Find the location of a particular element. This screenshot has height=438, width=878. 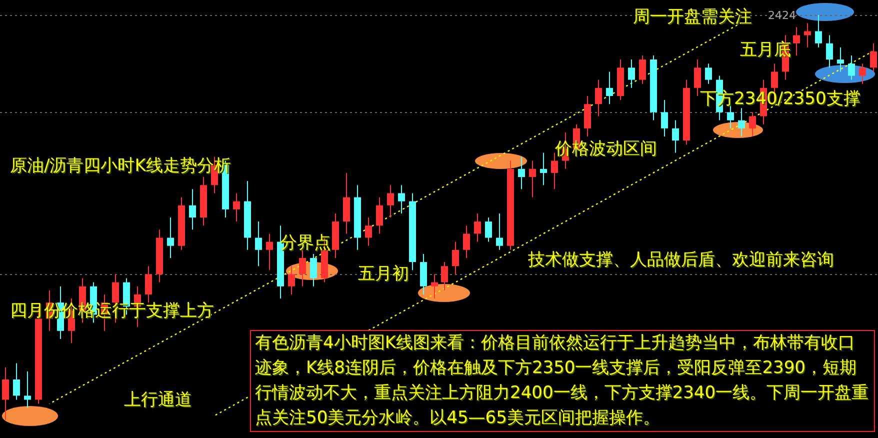

annotation: 技术做支撑、人品做后盾、欢迎前来咨询 is located at coordinates (681, 260).